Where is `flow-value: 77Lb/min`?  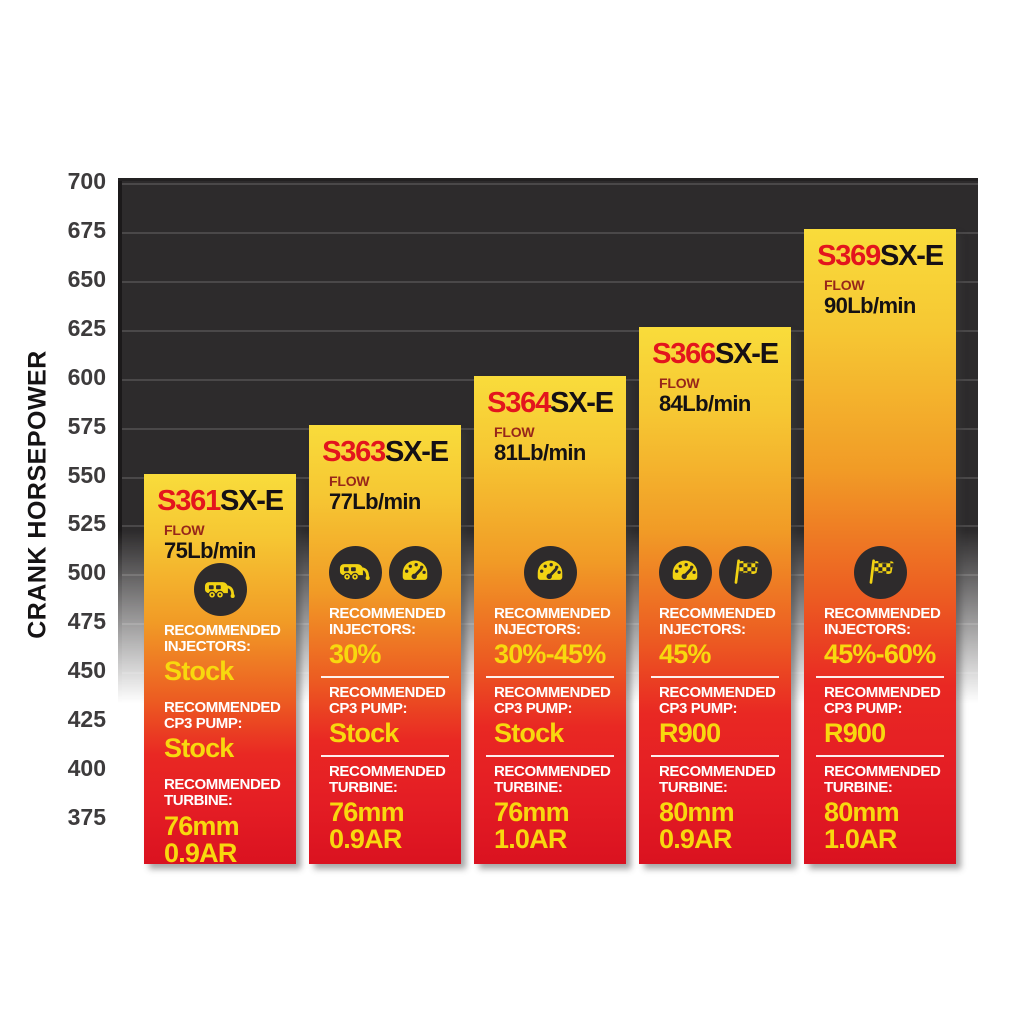 flow-value: 77Lb/min is located at coordinates (375, 501).